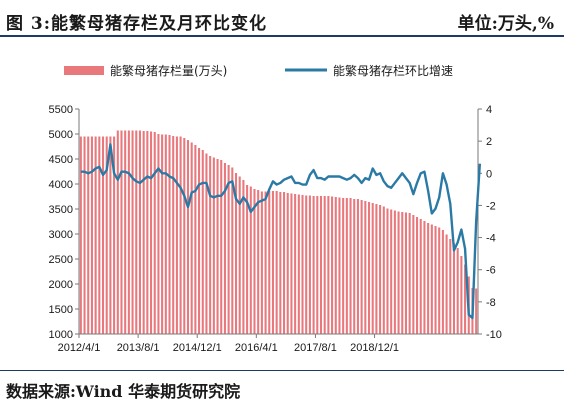 The width and height of the screenshot is (564, 413). What do you see at coordinates (61, 260) in the screenshot?
I see `left-tick-label: 2500` at bounding box center [61, 260].